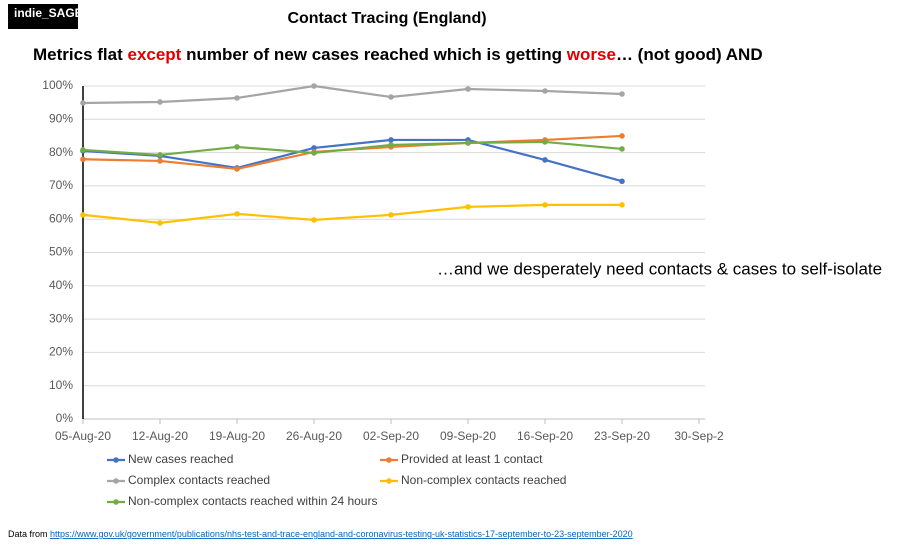  Describe the element at coordinates (391, 436) in the screenshot. I see `x-tick-label: 02-Sep-20` at that location.